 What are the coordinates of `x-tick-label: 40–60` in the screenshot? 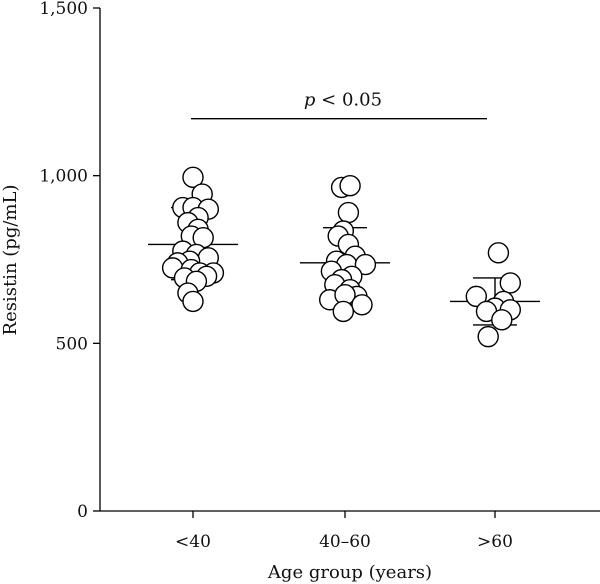 It's located at (345, 542).